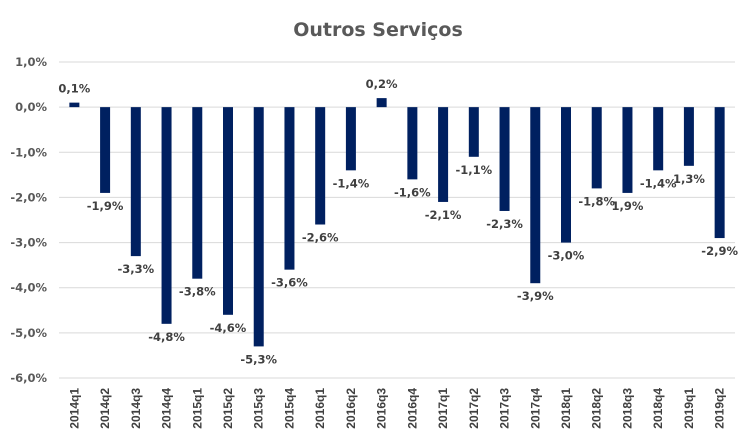 This screenshot has width=755, height=447. I want to click on data-label: 0,2%, so click(382, 84).